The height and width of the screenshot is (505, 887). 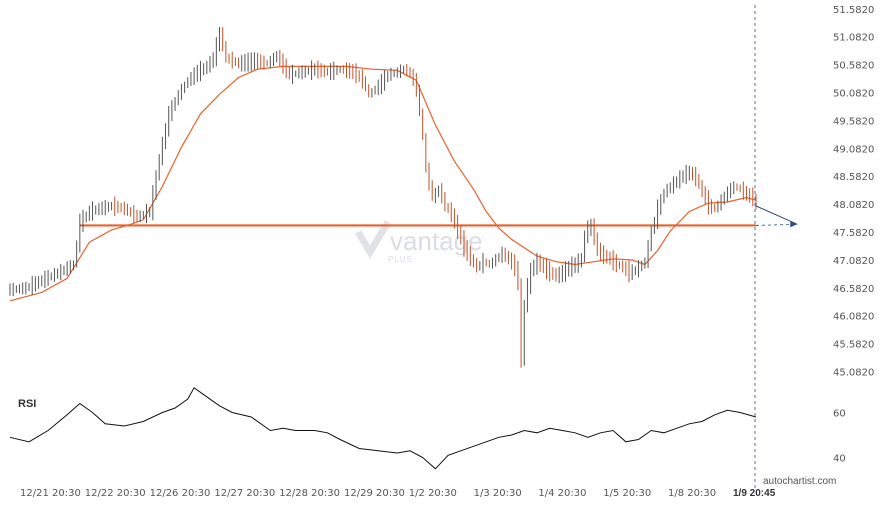 What do you see at coordinates (853, 205) in the screenshot?
I see `price-tick-label: 48.0820` at bounding box center [853, 205].